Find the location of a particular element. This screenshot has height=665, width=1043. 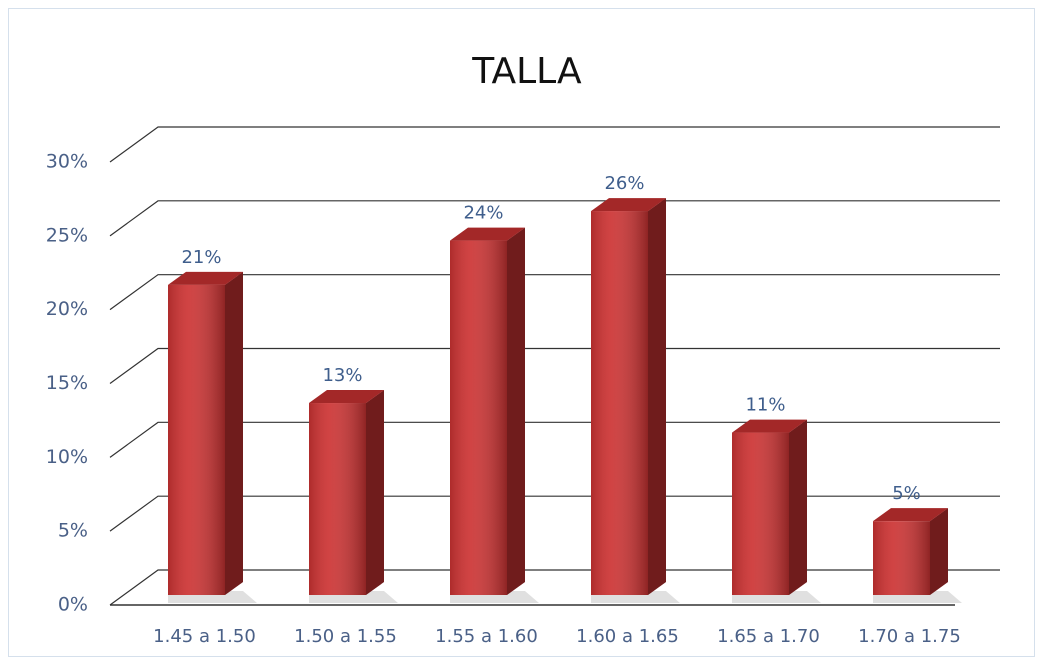

x-tick-label: 1.60 a 1.65 is located at coordinates (627, 636).